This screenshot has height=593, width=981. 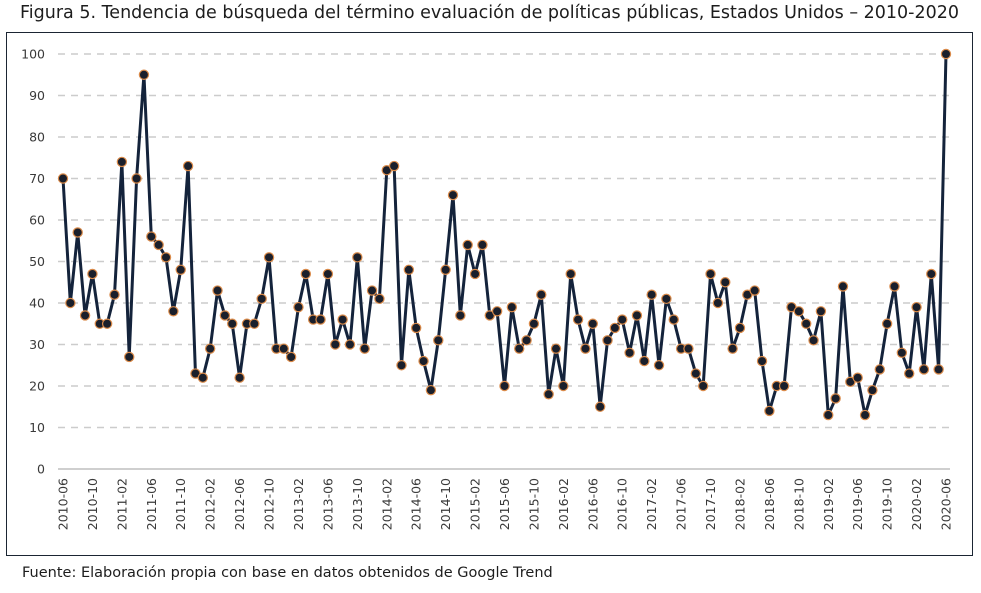 I want to click on x-tick-label: 2016-02, so click(x=563, y=504).